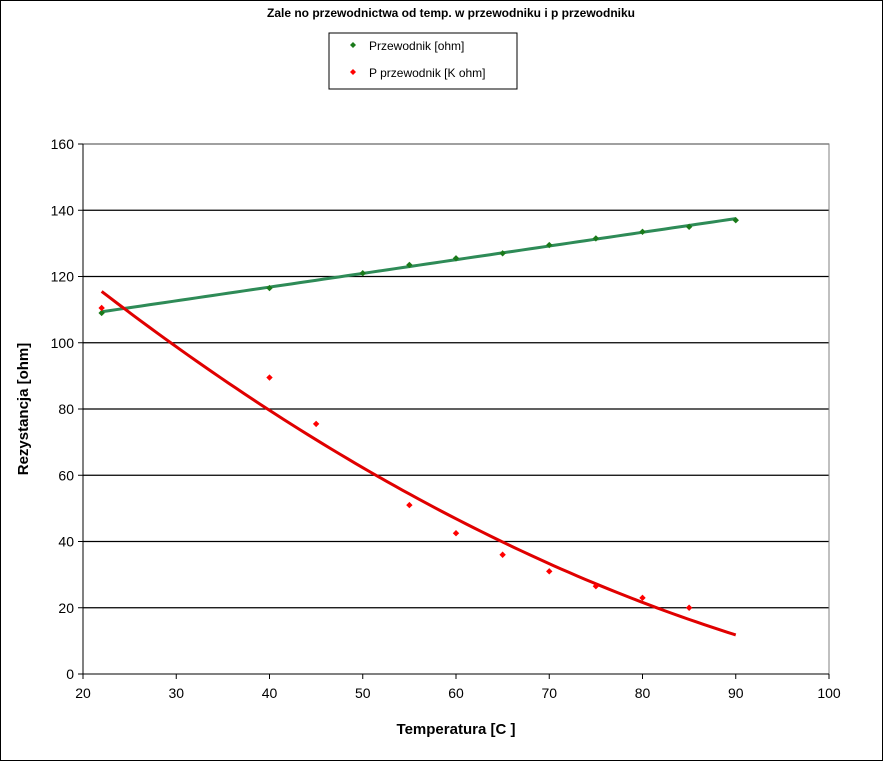  What do you see at coordinates (416, 46) in the screenshot?
I see `legend-label-przewodnik: Przewodnik [ohm]` at bounding box center [416, 46].